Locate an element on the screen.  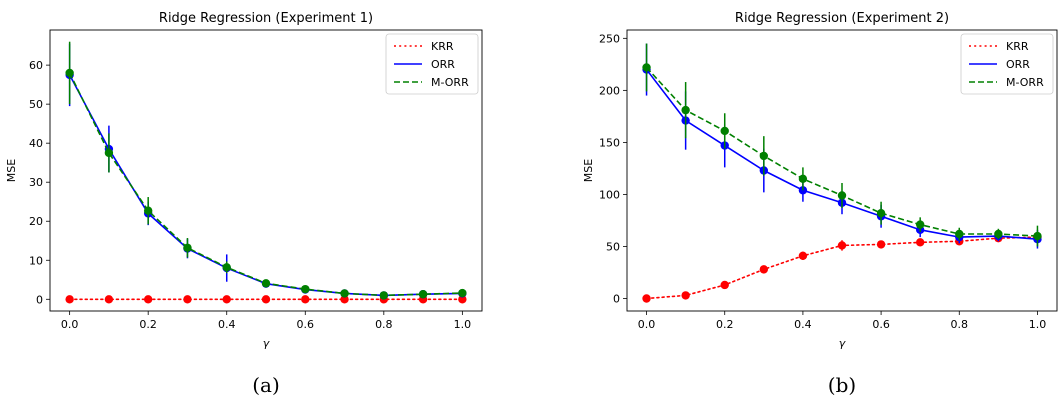
figure-caption: (a) is located at coordinates (266, 385).